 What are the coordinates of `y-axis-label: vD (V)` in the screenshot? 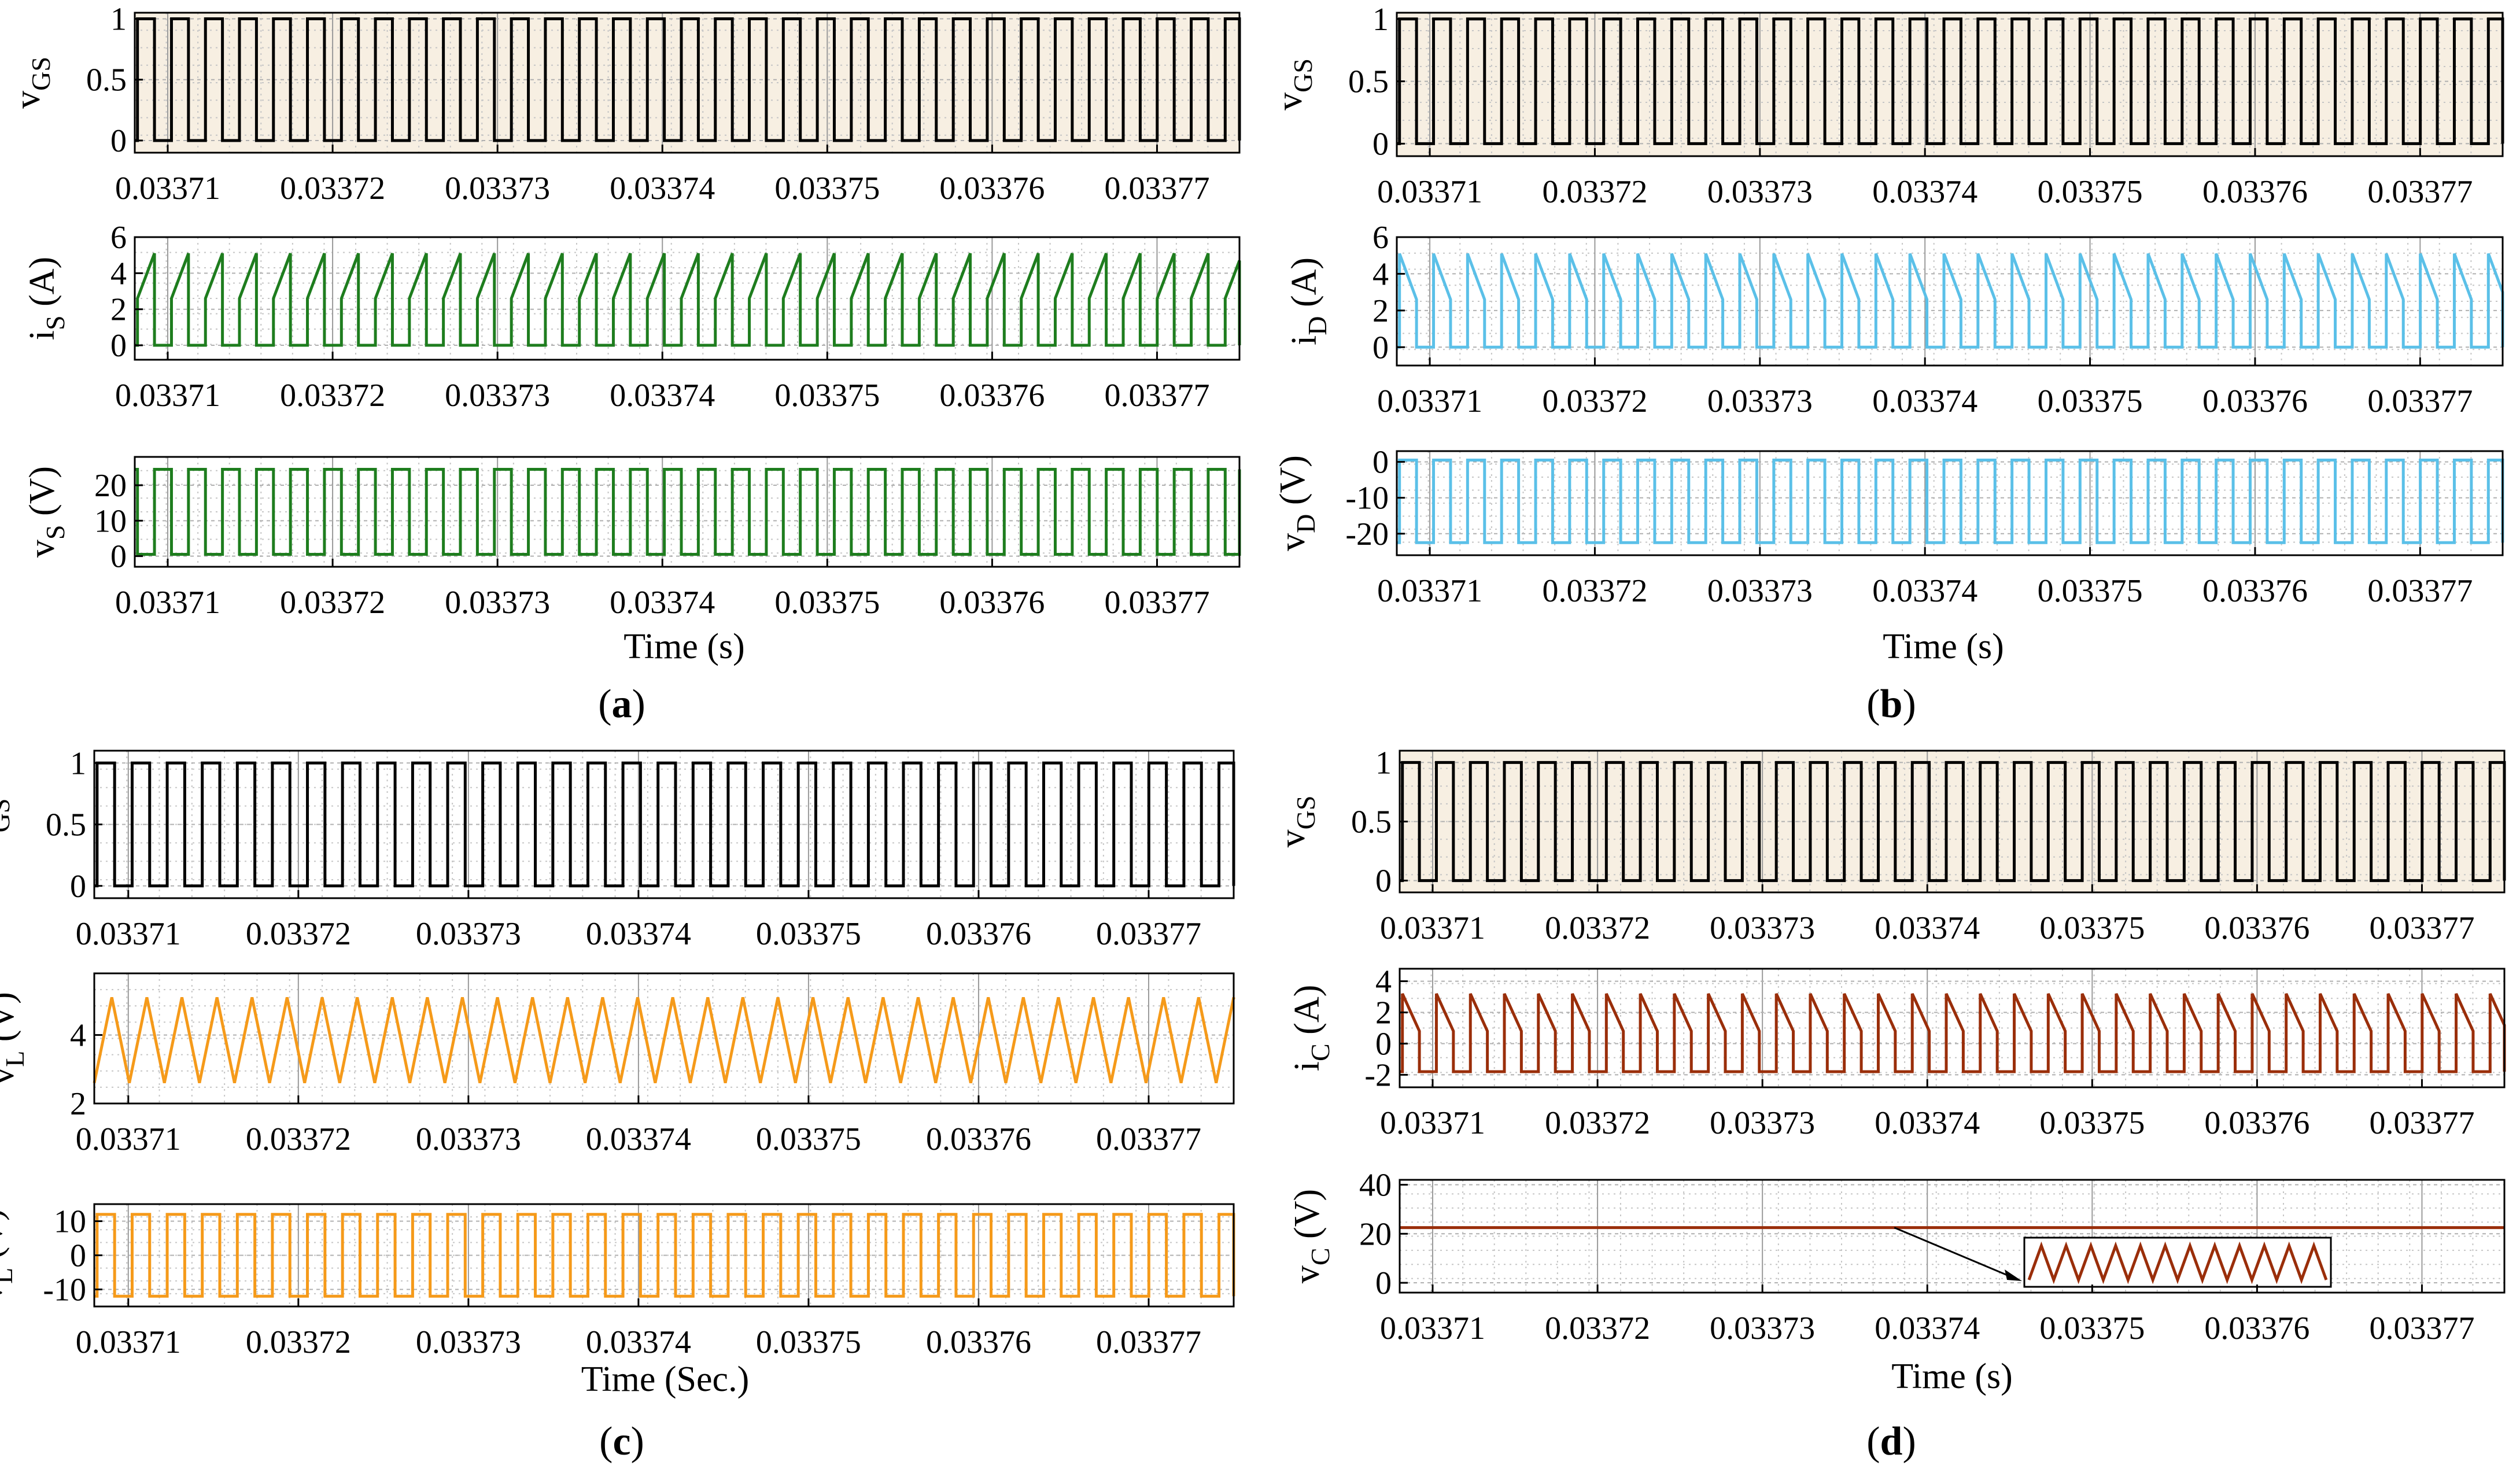 It's located at (1297, 503).